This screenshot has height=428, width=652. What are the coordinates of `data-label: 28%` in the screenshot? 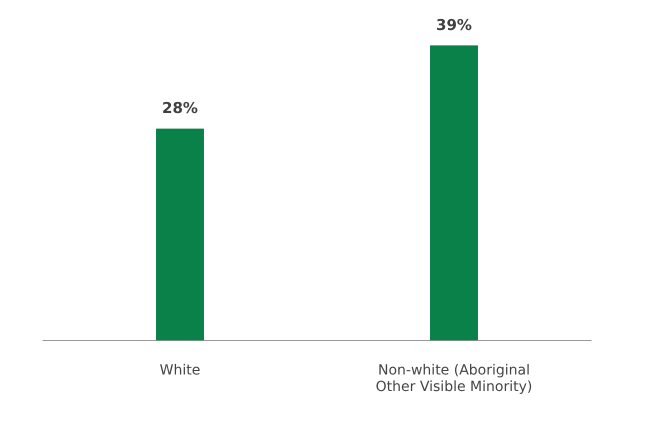 It's located at (180, 107).